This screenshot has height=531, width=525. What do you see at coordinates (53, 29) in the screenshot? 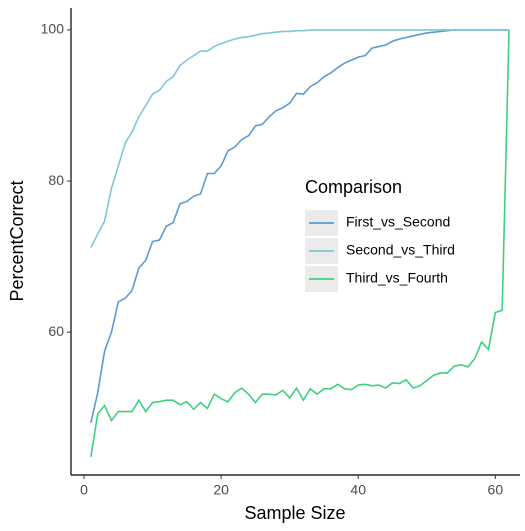
I see `y-tick-label: 100` at bounding box center [53, 29].